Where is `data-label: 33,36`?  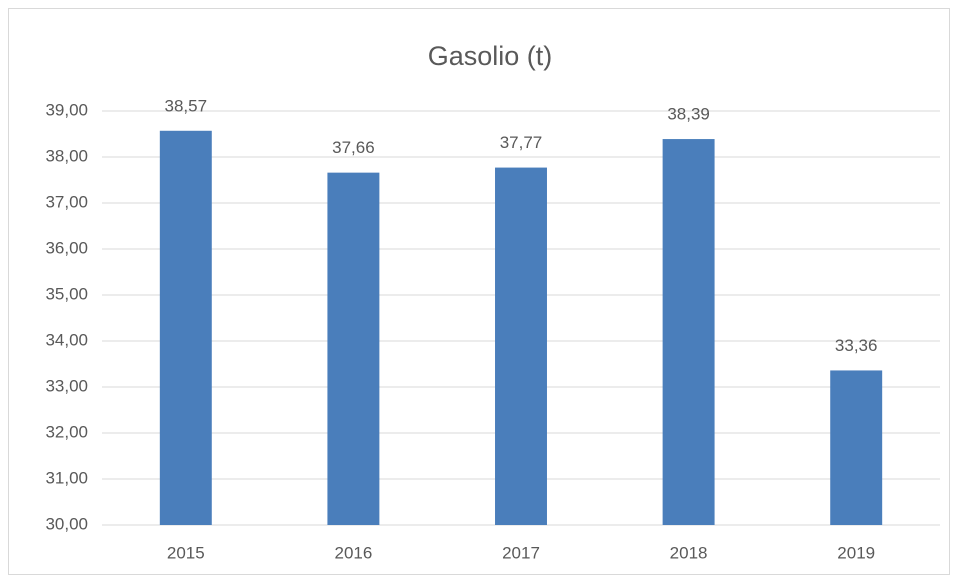 data-label: 33,36 is located at coordinates (856, 345).